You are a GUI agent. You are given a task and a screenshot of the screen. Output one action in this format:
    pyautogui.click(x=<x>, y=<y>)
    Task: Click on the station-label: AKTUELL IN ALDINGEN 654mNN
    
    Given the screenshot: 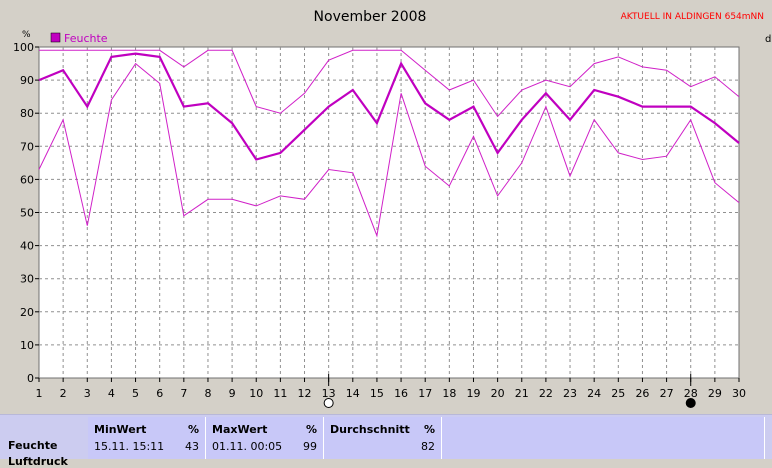 What is the action you would take?
    pyautogui.click(x=692, y=17)
    